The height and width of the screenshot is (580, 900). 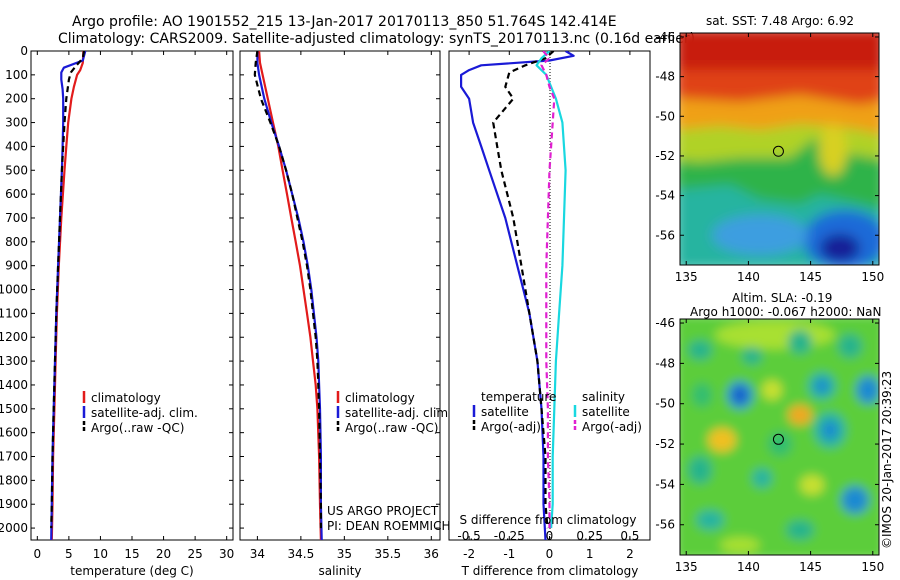 What do you see at coordinates (523, 290) in the screenshot?
I see `series-line-temperature-argo-adj` at bounding box center [523, 290].